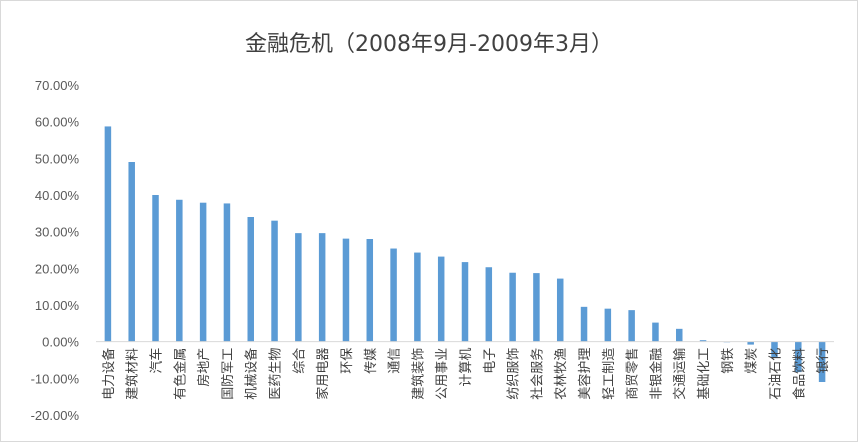 This screenshot has width=858, height=442. I want to click on x-tick-label: 食品饮料, so click(799, 374).